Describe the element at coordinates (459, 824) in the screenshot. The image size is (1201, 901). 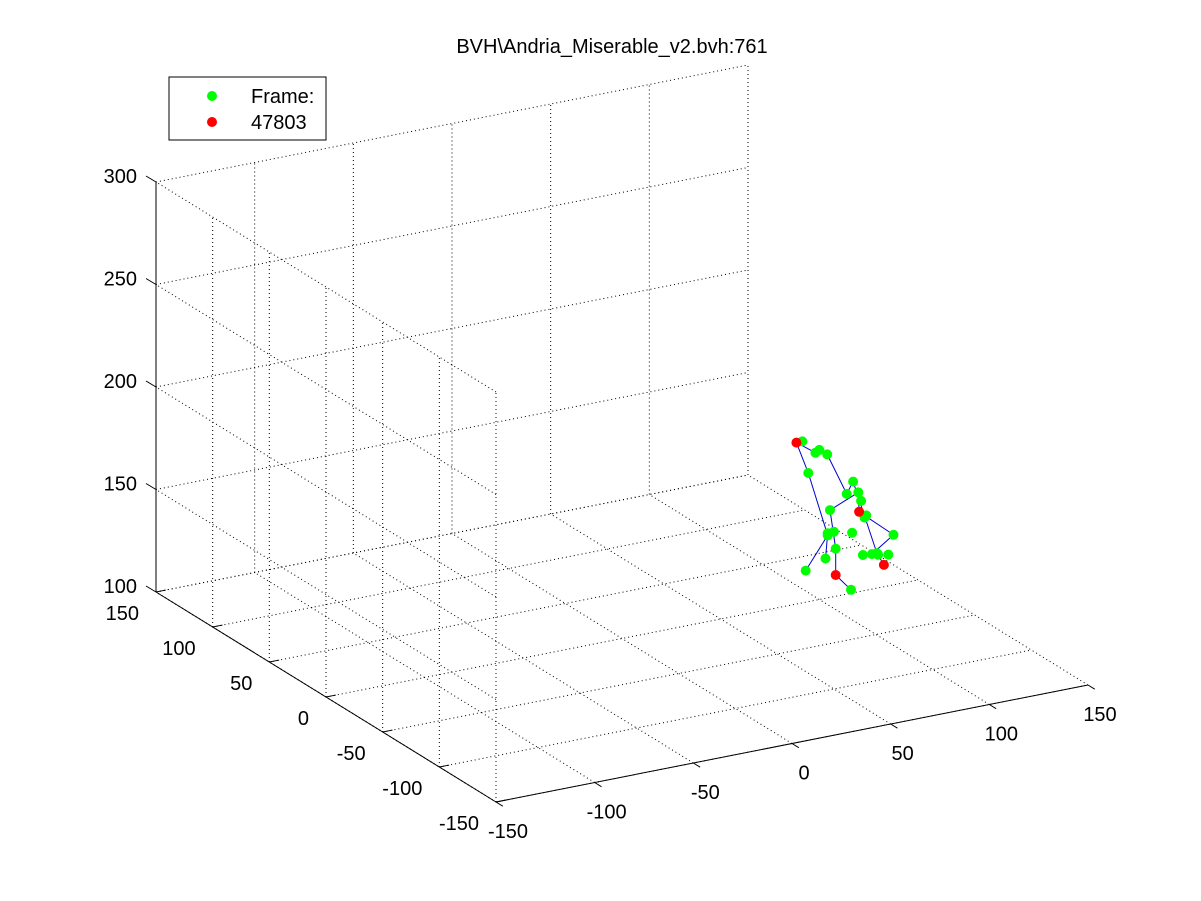
I see `y-tick-label: -150` at that location.